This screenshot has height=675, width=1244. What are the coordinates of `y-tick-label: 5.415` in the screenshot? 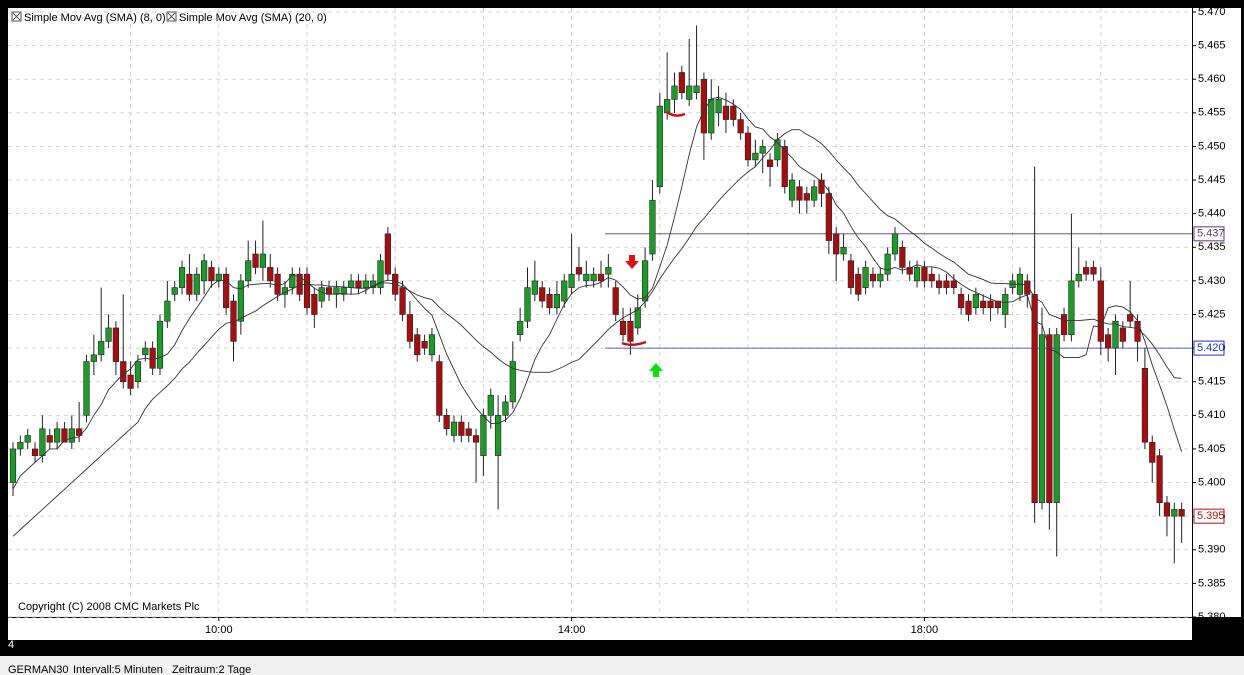 It's located at (1212, 382).